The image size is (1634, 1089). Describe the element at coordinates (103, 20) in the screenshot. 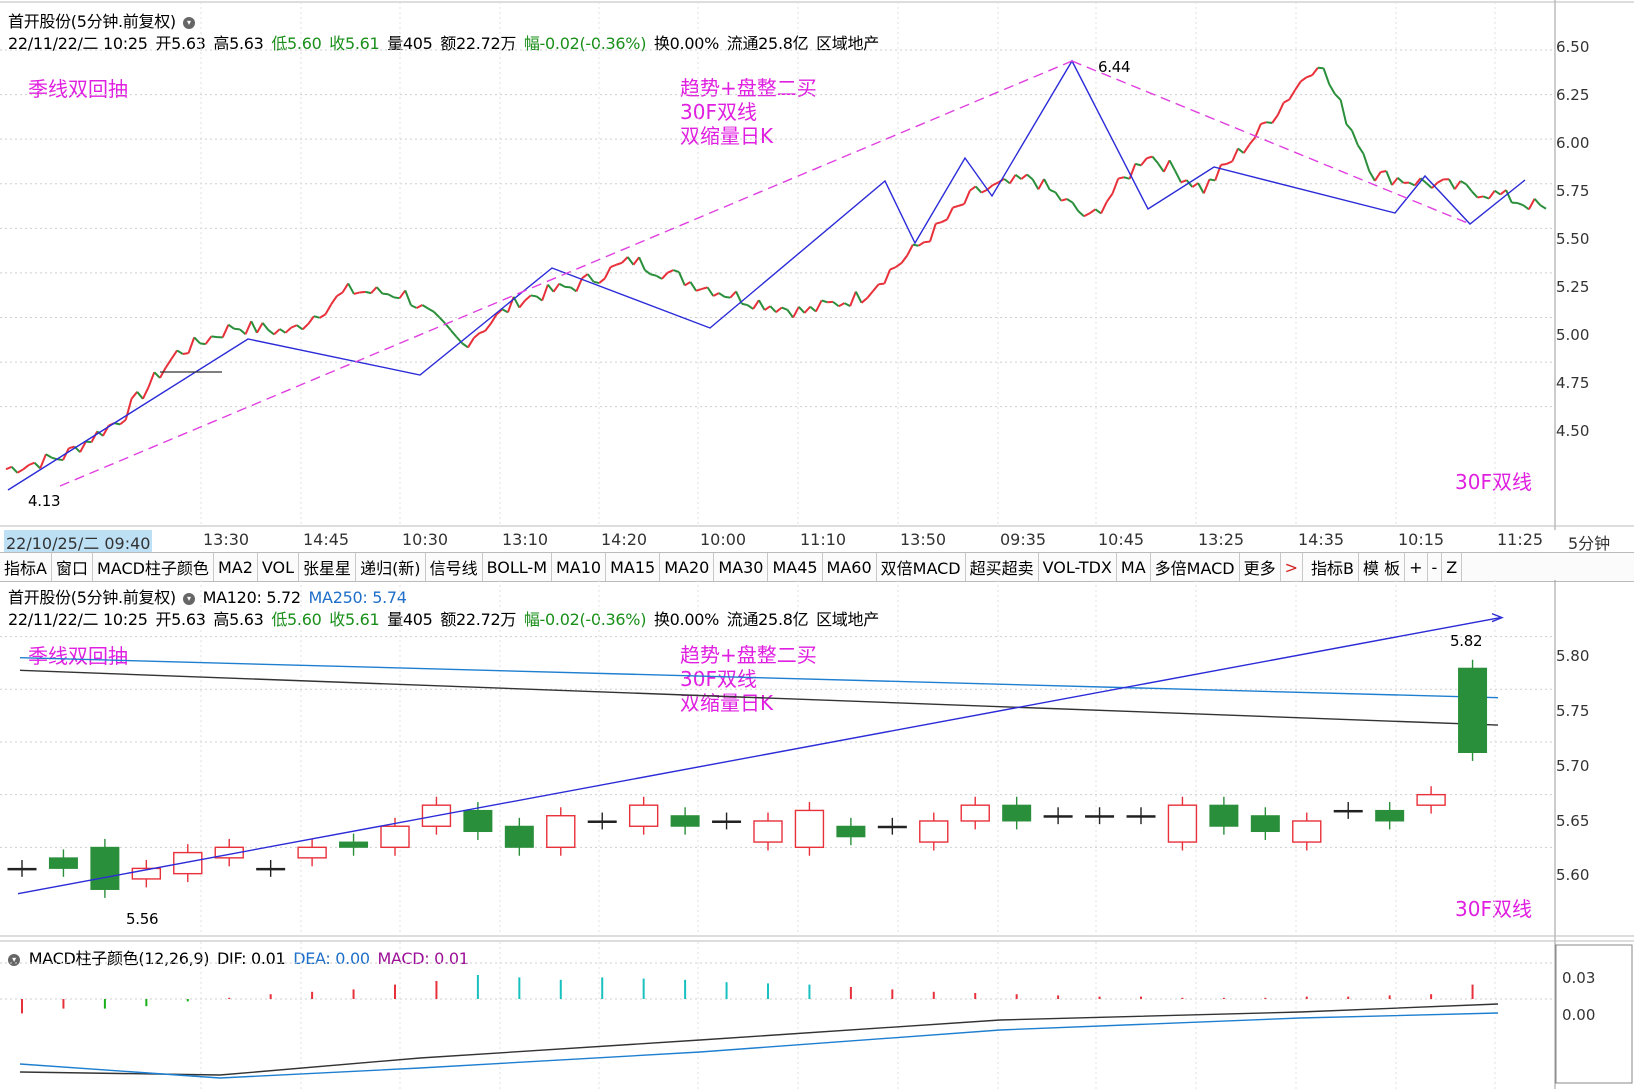

I see `top-chart-title: 首开股份(5分钟.前复权) ▾` at that location.